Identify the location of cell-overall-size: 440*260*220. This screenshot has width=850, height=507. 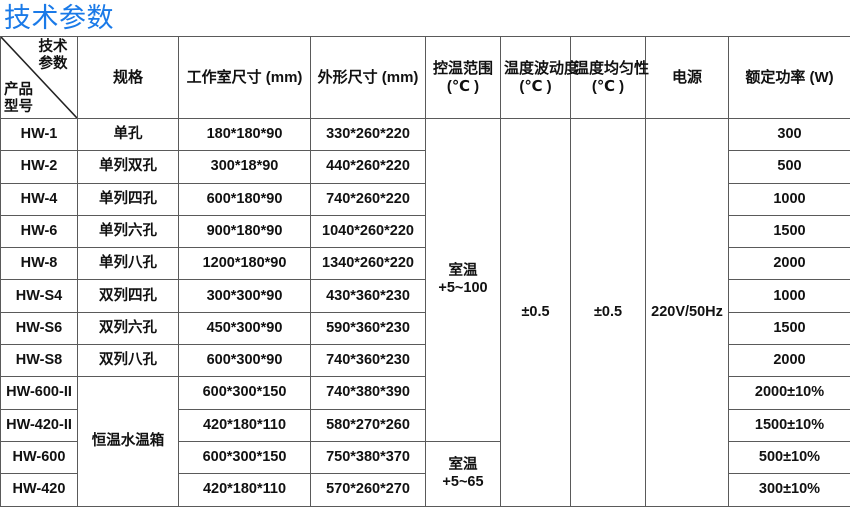
(368, 167).